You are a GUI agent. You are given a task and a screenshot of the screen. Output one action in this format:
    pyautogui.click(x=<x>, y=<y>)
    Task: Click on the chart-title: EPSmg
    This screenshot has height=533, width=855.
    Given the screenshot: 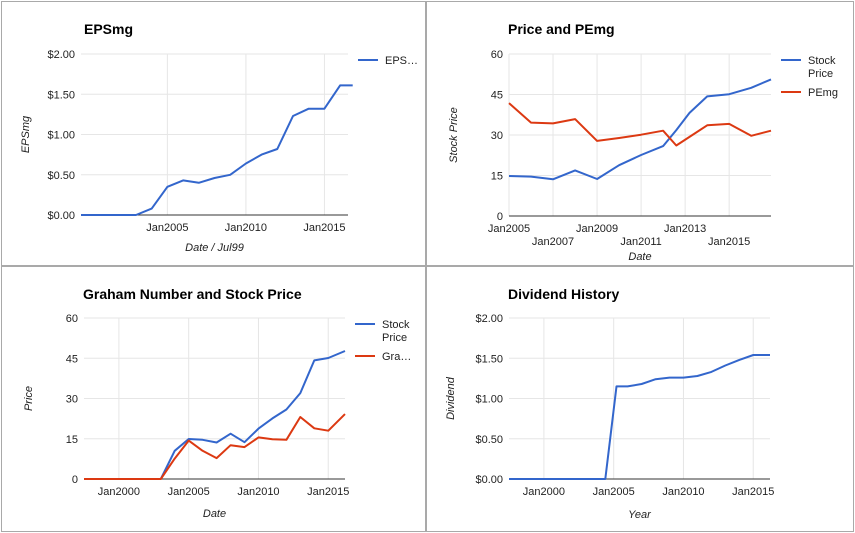 What is the action you would take?
    pyautogui.click(x=108, y=29)
    